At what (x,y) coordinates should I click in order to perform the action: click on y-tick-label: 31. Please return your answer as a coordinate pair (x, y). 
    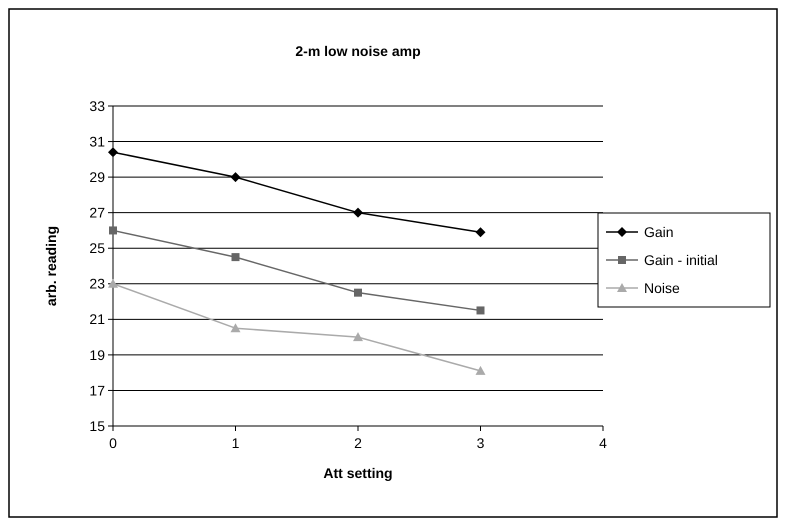
    Looking at the image, I should click on (97, 141).